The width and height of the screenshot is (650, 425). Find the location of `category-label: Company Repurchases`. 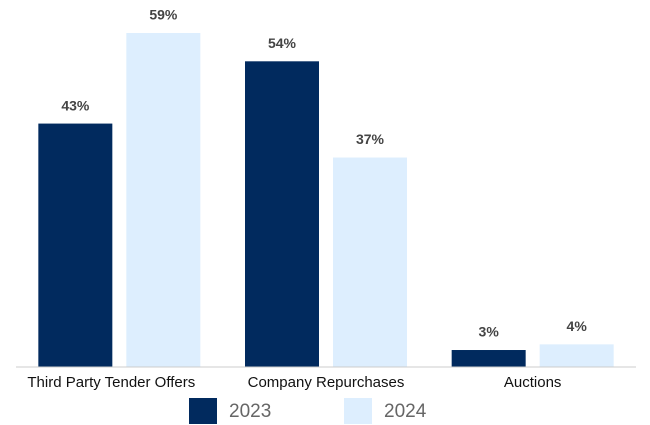

category-label: Company Repurchases is located at coordinates (326, 382).